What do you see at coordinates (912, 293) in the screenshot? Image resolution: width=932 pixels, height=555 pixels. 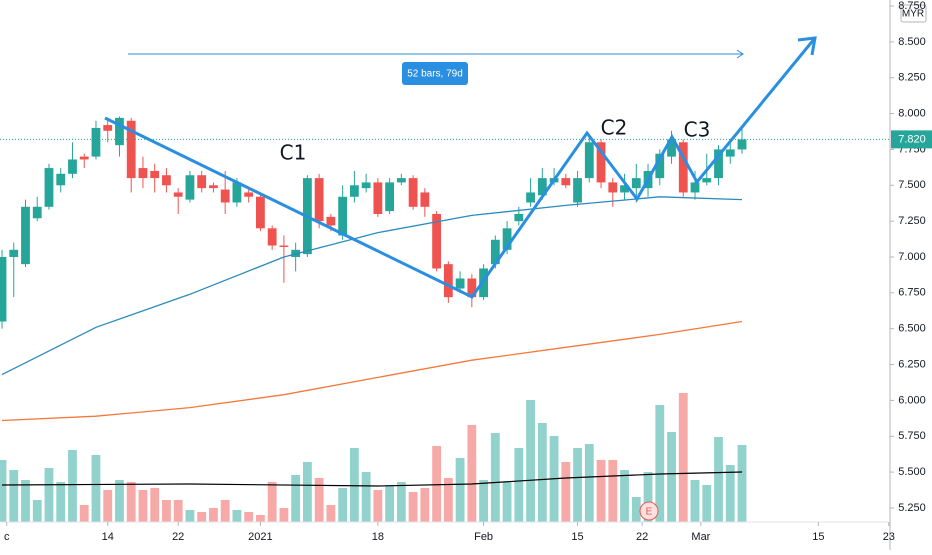 I see `y-tick-label: 6.750` at bounding box center [912, 293].